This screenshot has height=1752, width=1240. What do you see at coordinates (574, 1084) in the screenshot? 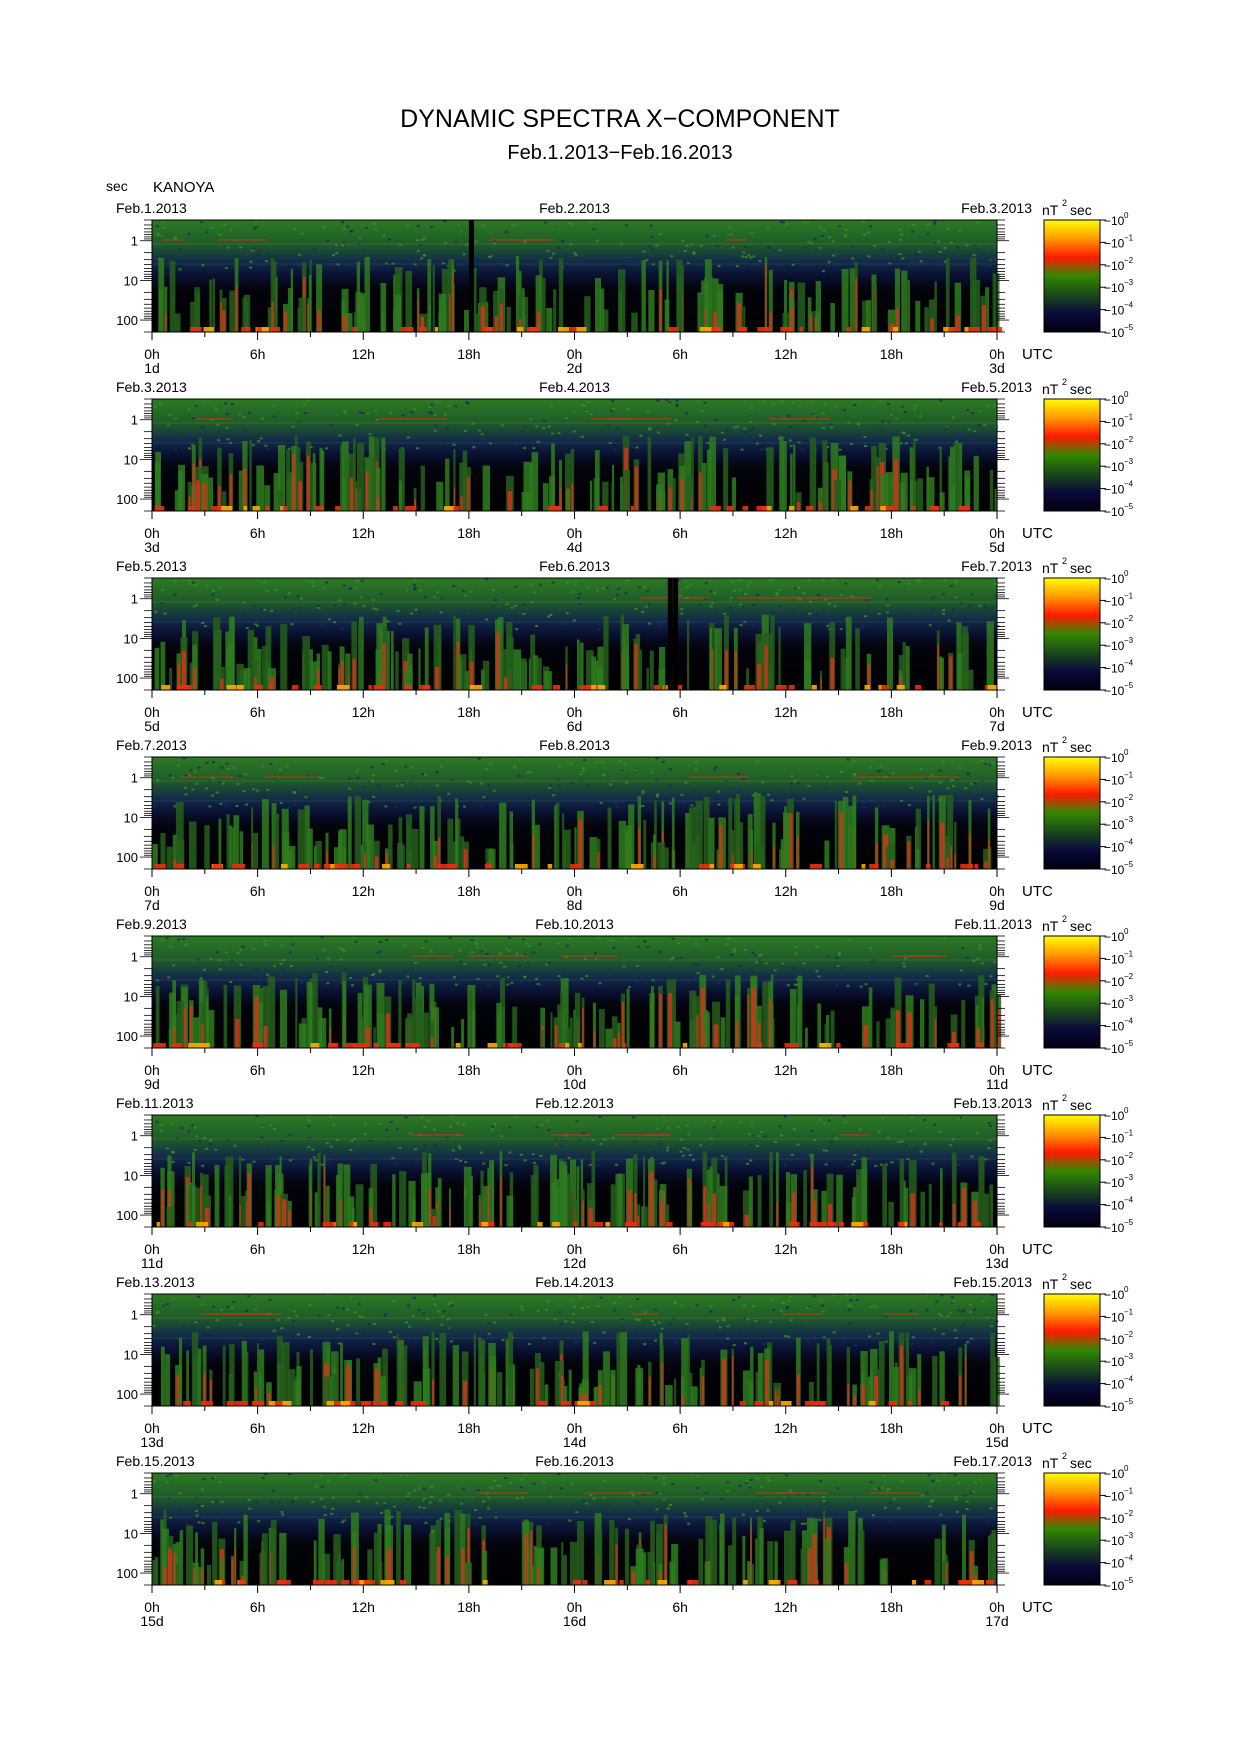
I see `day-label-mid: 10d` at bounding box center [574, 1084].